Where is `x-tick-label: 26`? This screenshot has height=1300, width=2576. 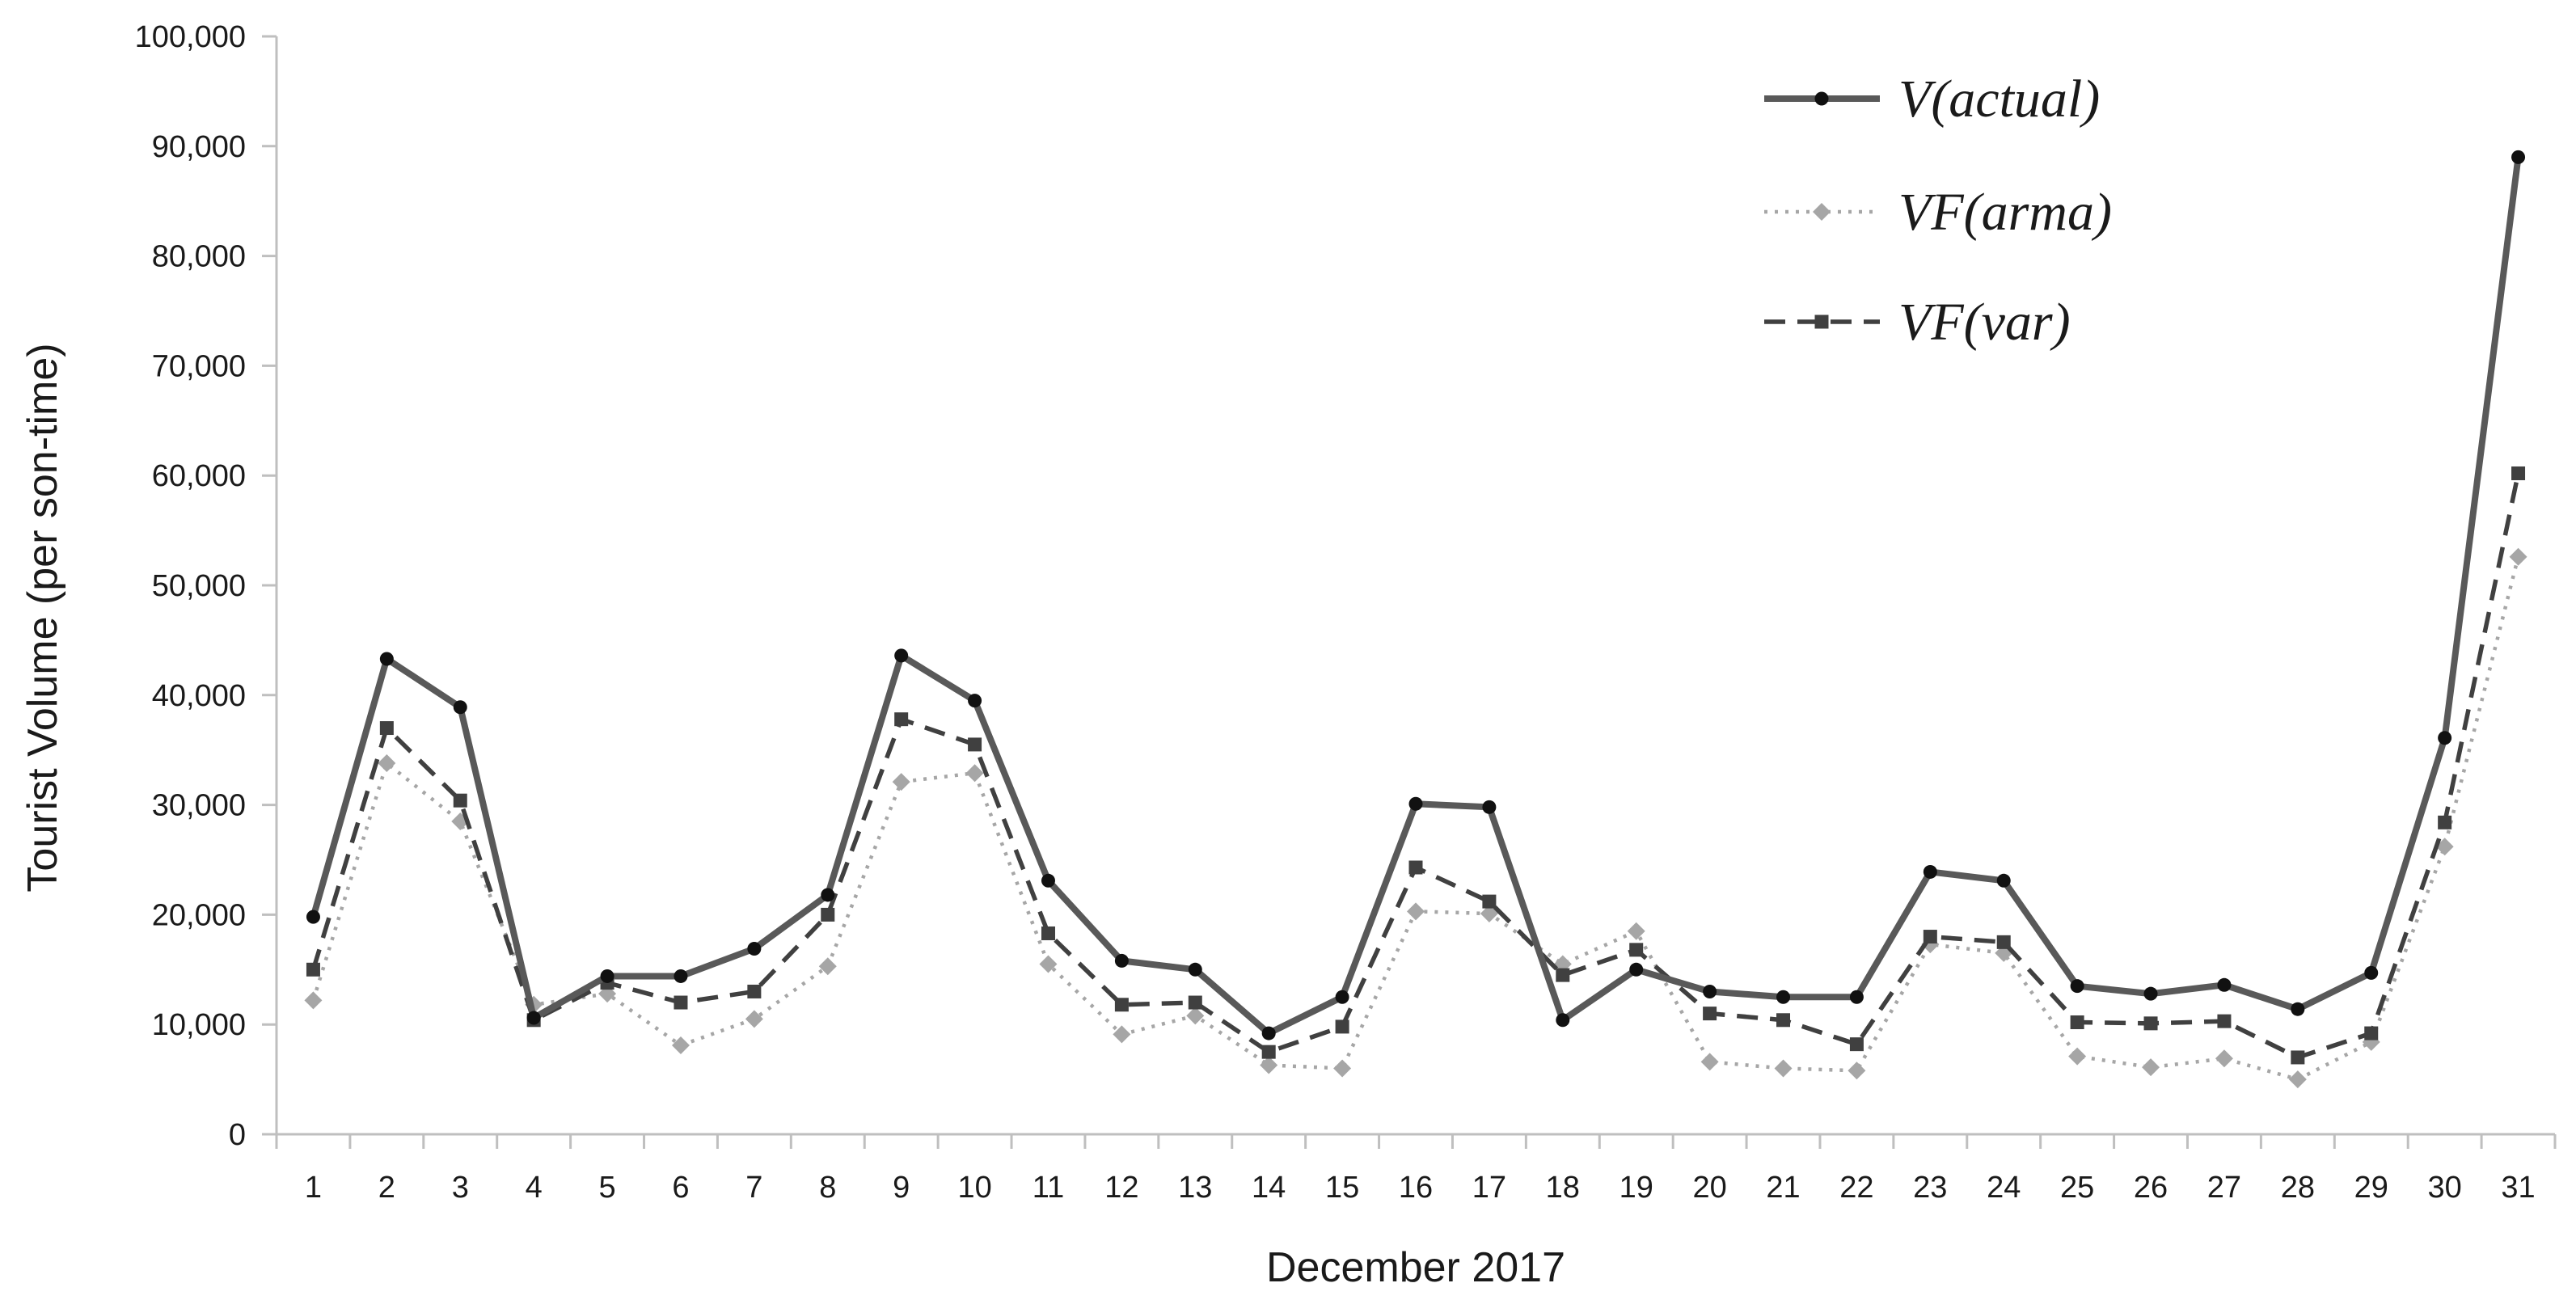 x-tick-label: 26 is located at coordinates (2151, 1188).